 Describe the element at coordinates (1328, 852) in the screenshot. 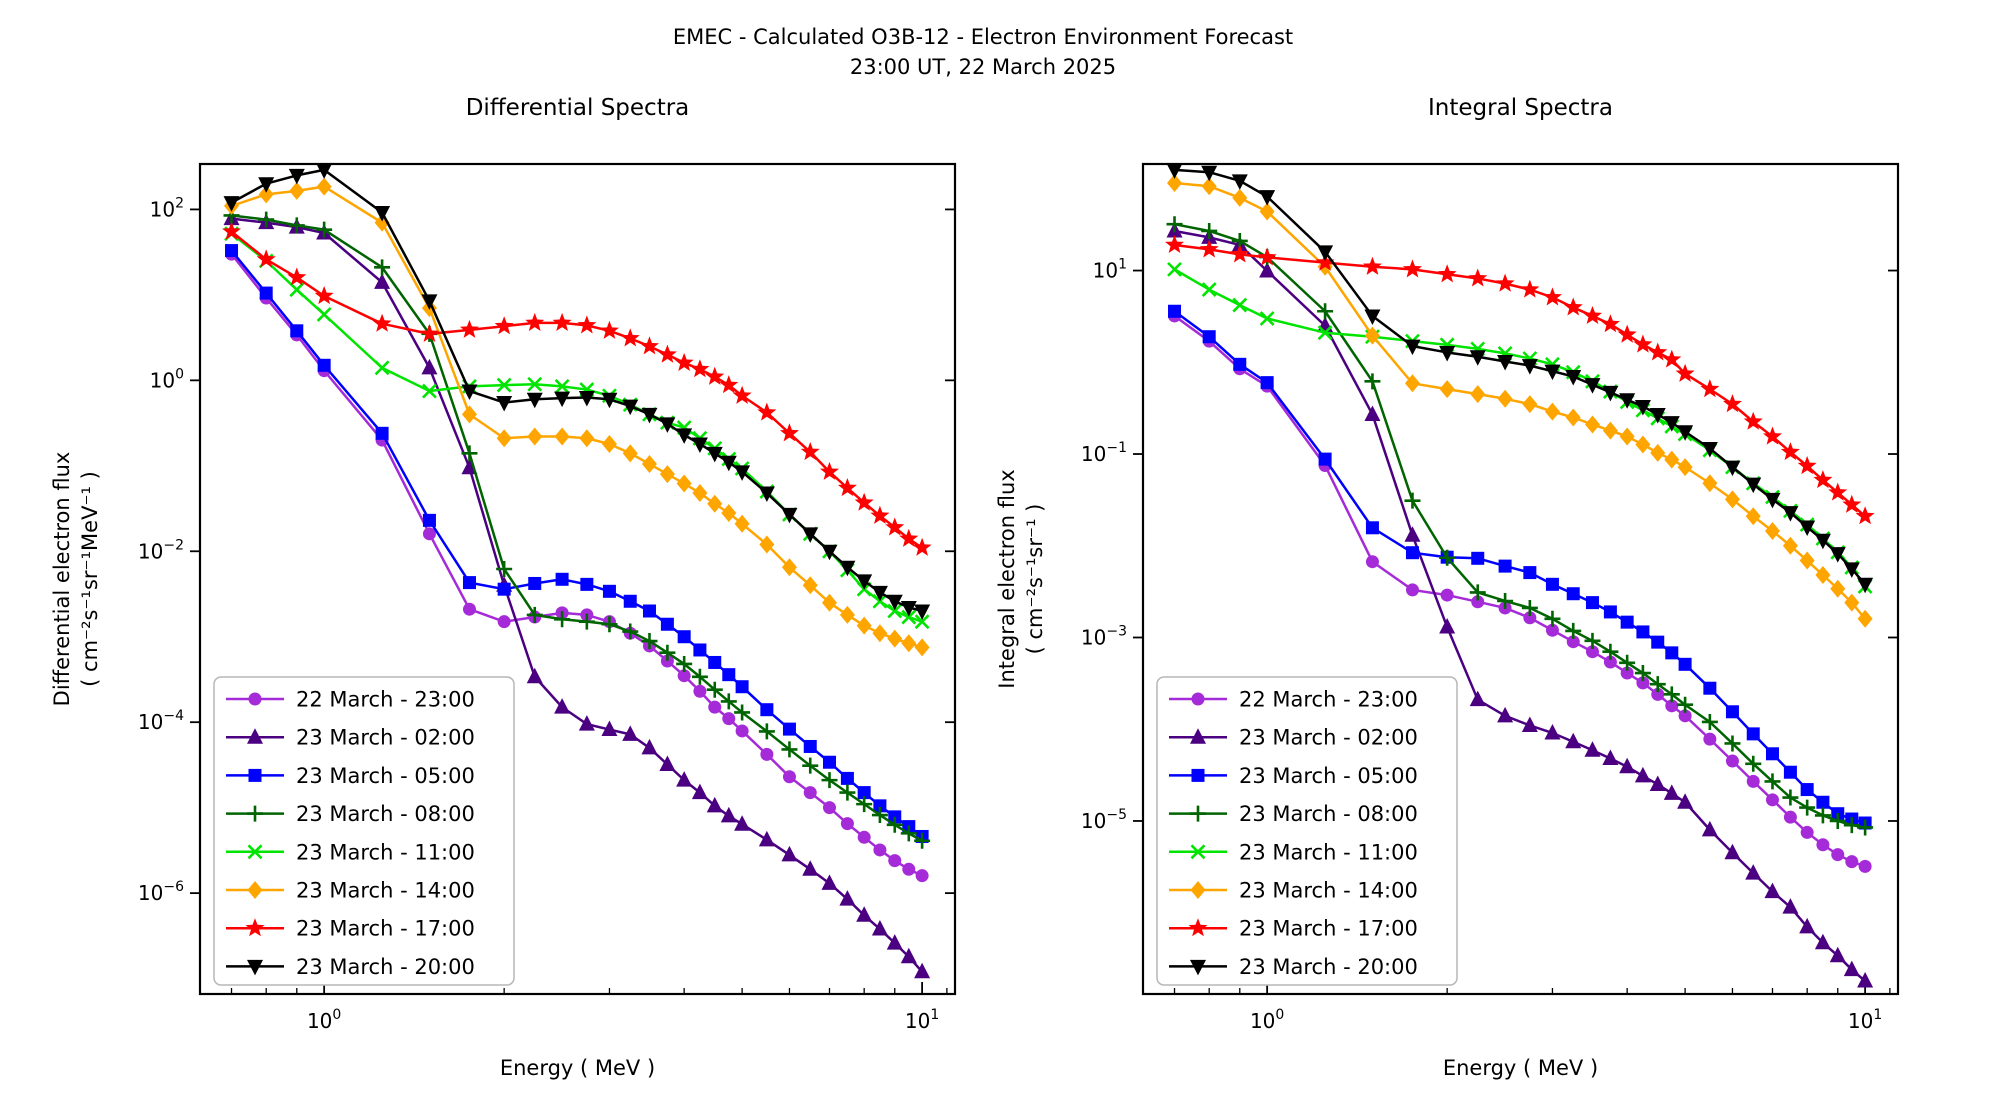

I see `legend-item-label: 23 March - 11:00` at that location.